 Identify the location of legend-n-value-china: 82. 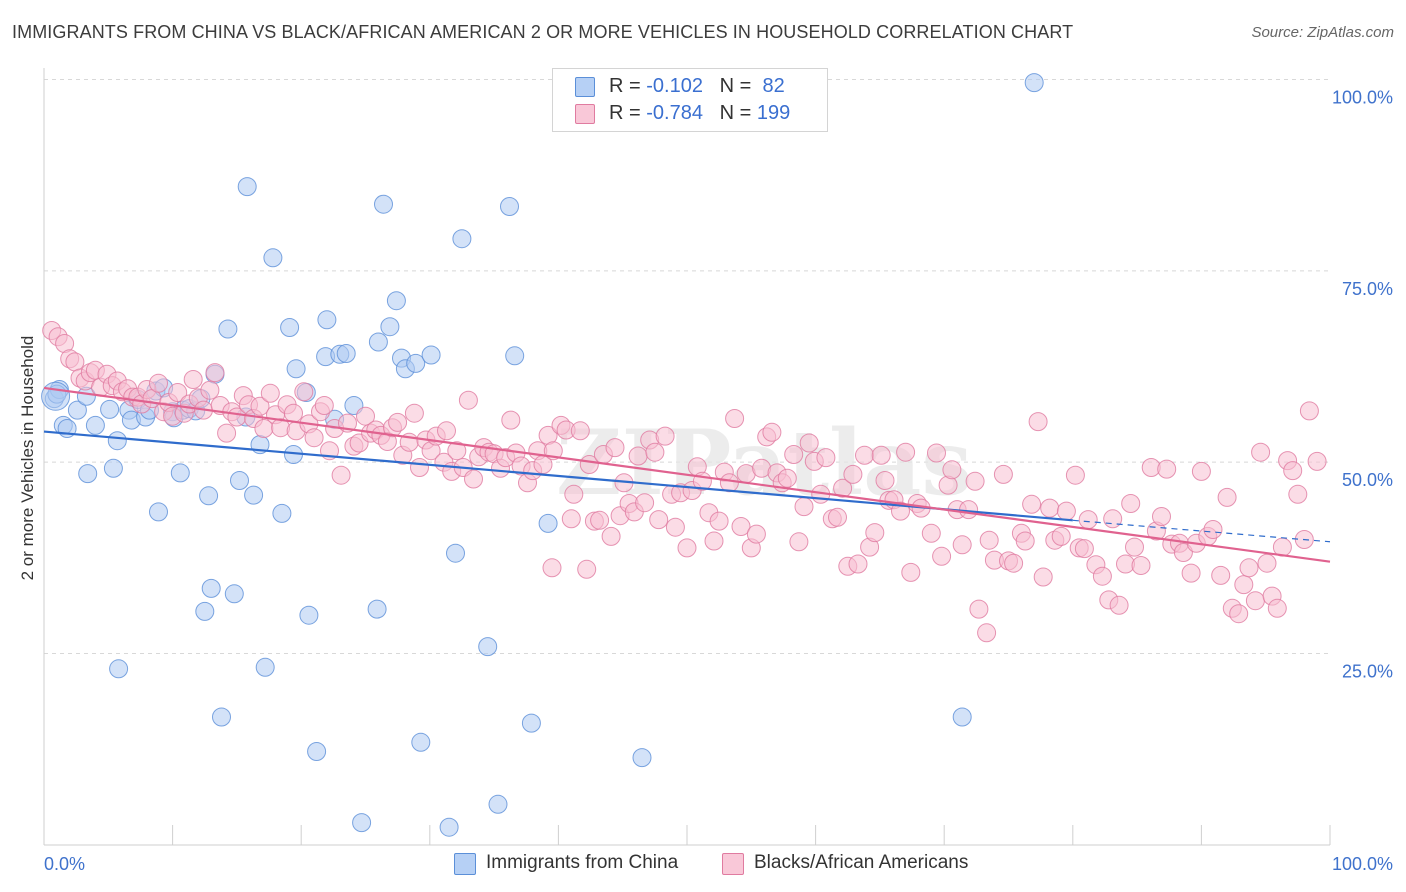
(773, 86).